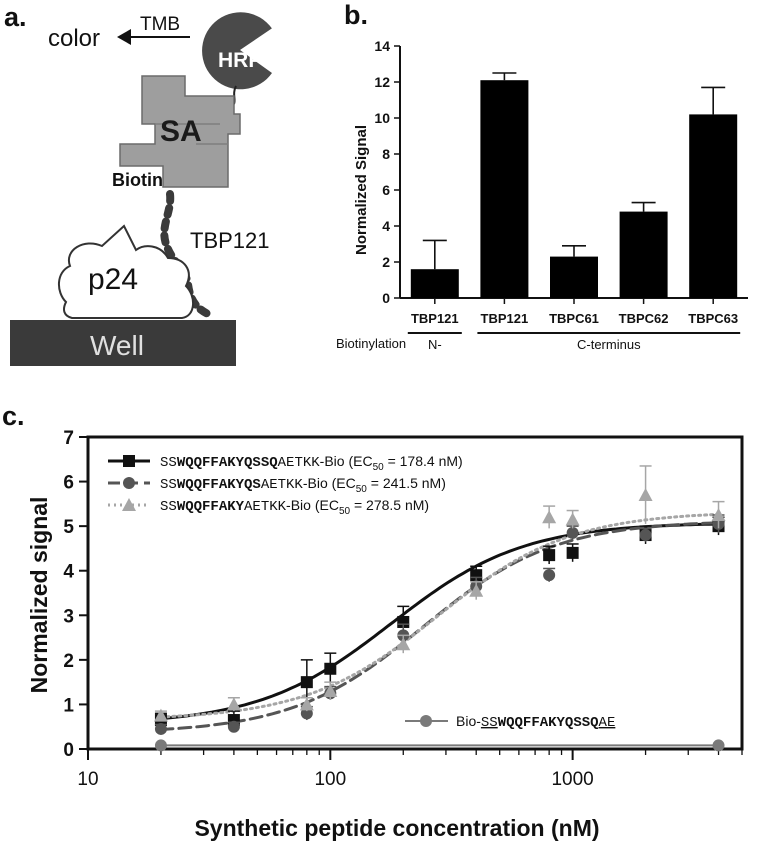 The height and width of the screenshot is (845, 762). I want to click on bar-y-tick-label: 4, so click(386, 226).